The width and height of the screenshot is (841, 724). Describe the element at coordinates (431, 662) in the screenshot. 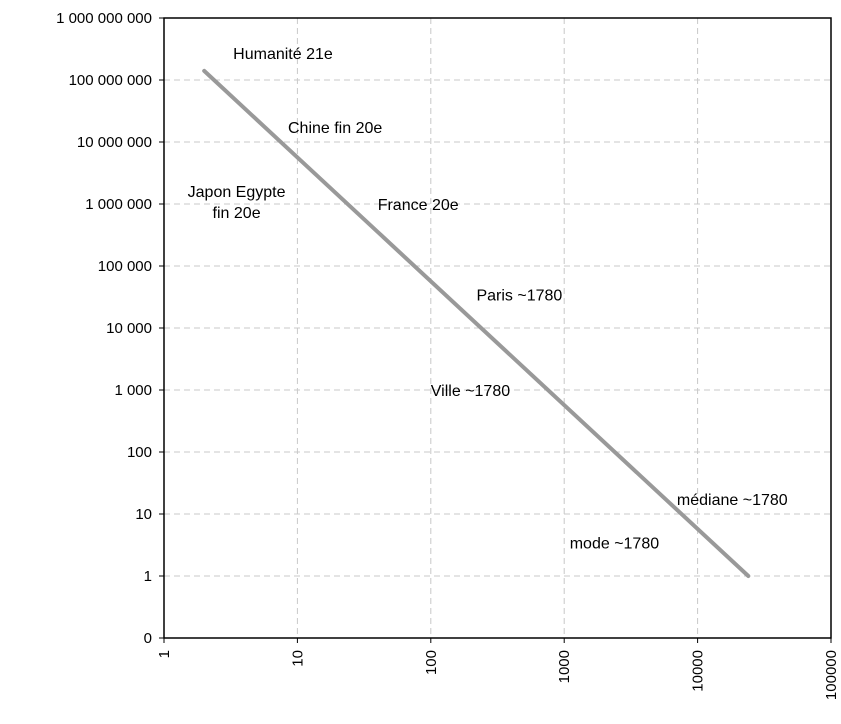

I see `x-tick-label: 100` at that location.